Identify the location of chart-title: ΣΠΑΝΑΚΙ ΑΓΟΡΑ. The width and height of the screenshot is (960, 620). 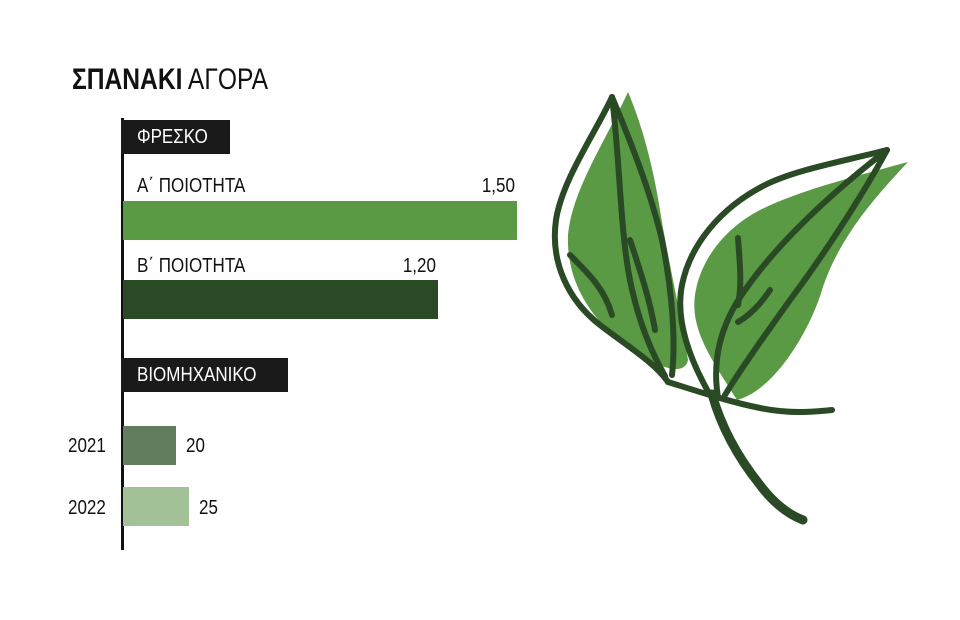
(170, 80).